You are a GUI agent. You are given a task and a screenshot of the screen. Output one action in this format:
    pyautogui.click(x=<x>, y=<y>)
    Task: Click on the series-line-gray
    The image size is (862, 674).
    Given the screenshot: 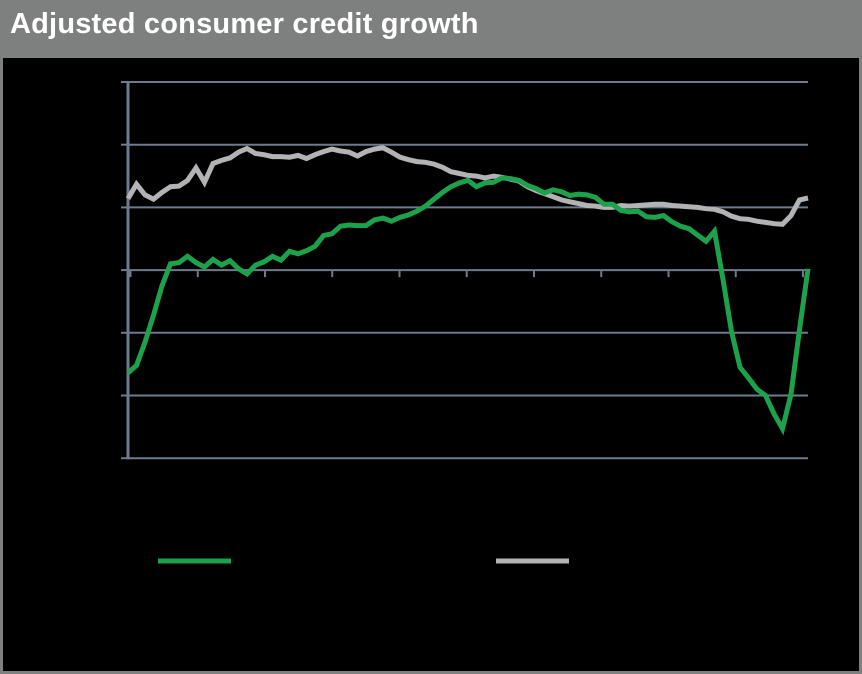 What is the action you would take?
    pyautogui.click(x=467, y=186)
    